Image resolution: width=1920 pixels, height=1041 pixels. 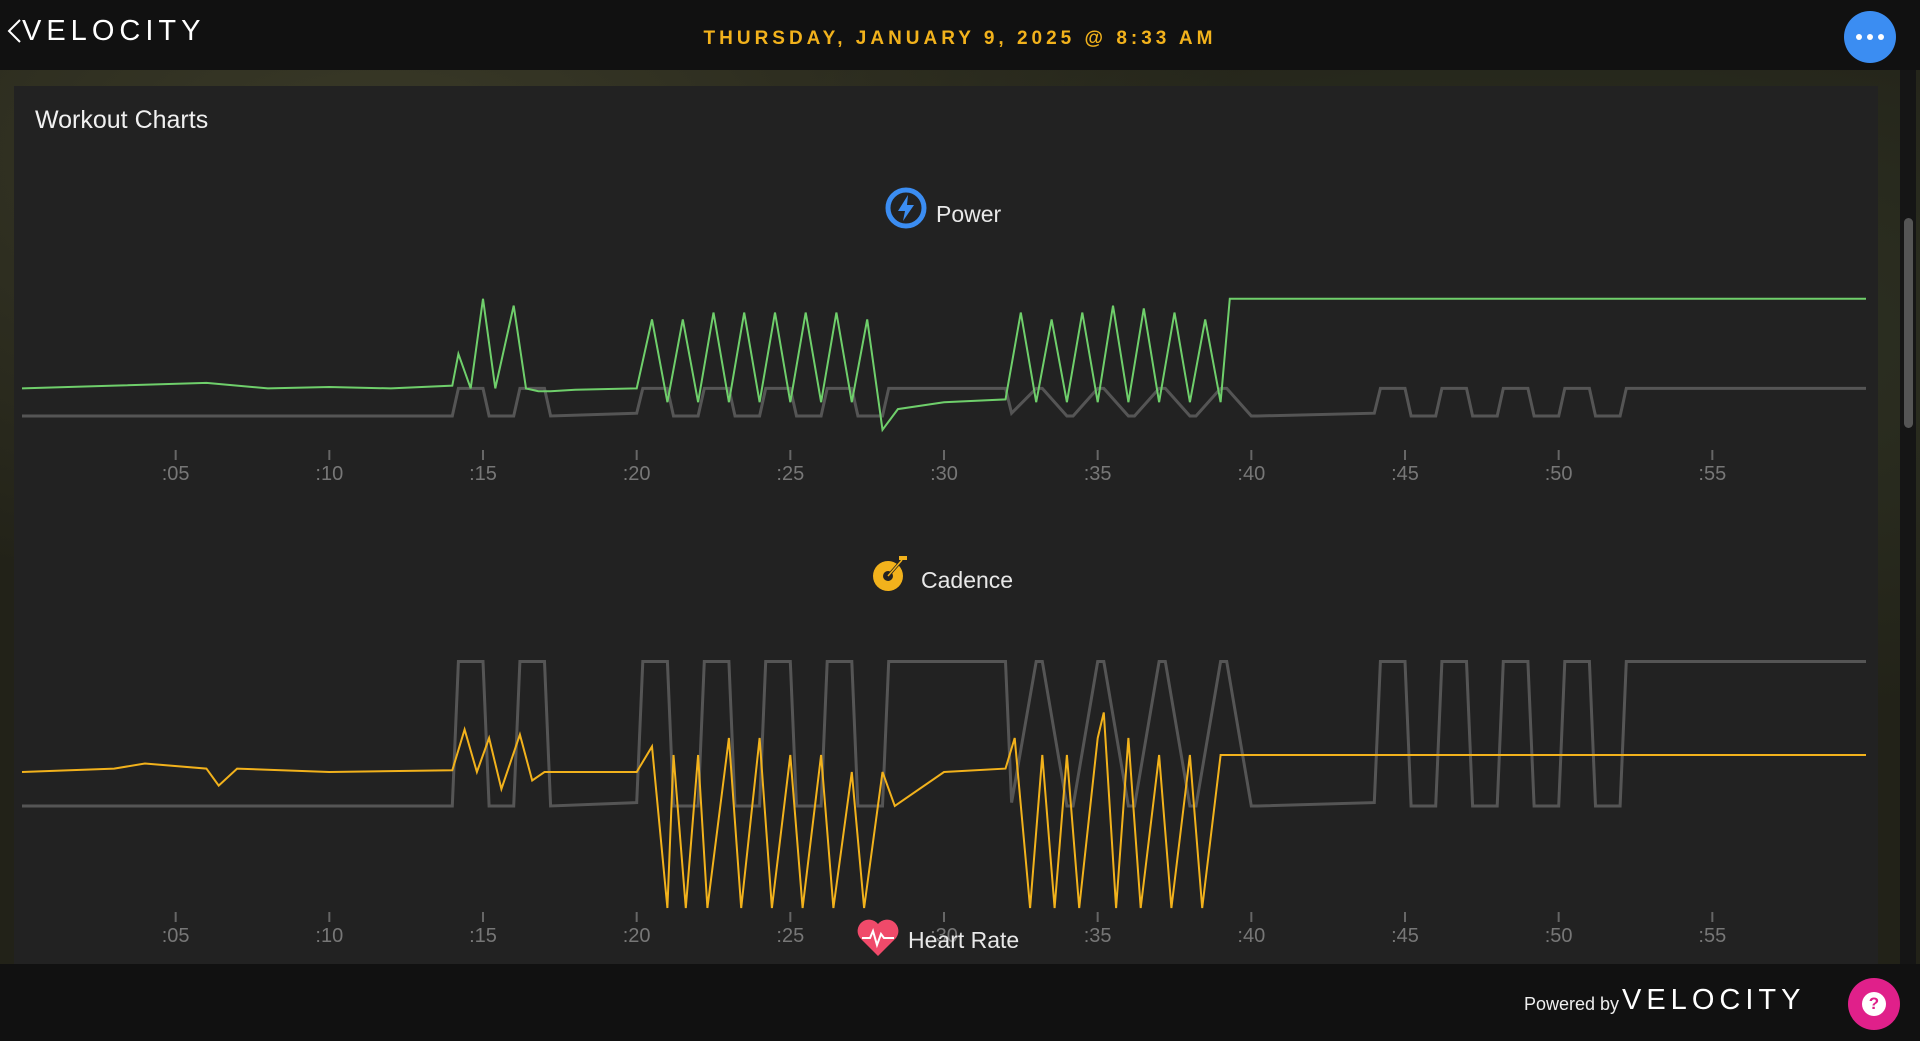 I want to click on heart-rate-chart-label: Heart Rate, so click(x=937, y=938).